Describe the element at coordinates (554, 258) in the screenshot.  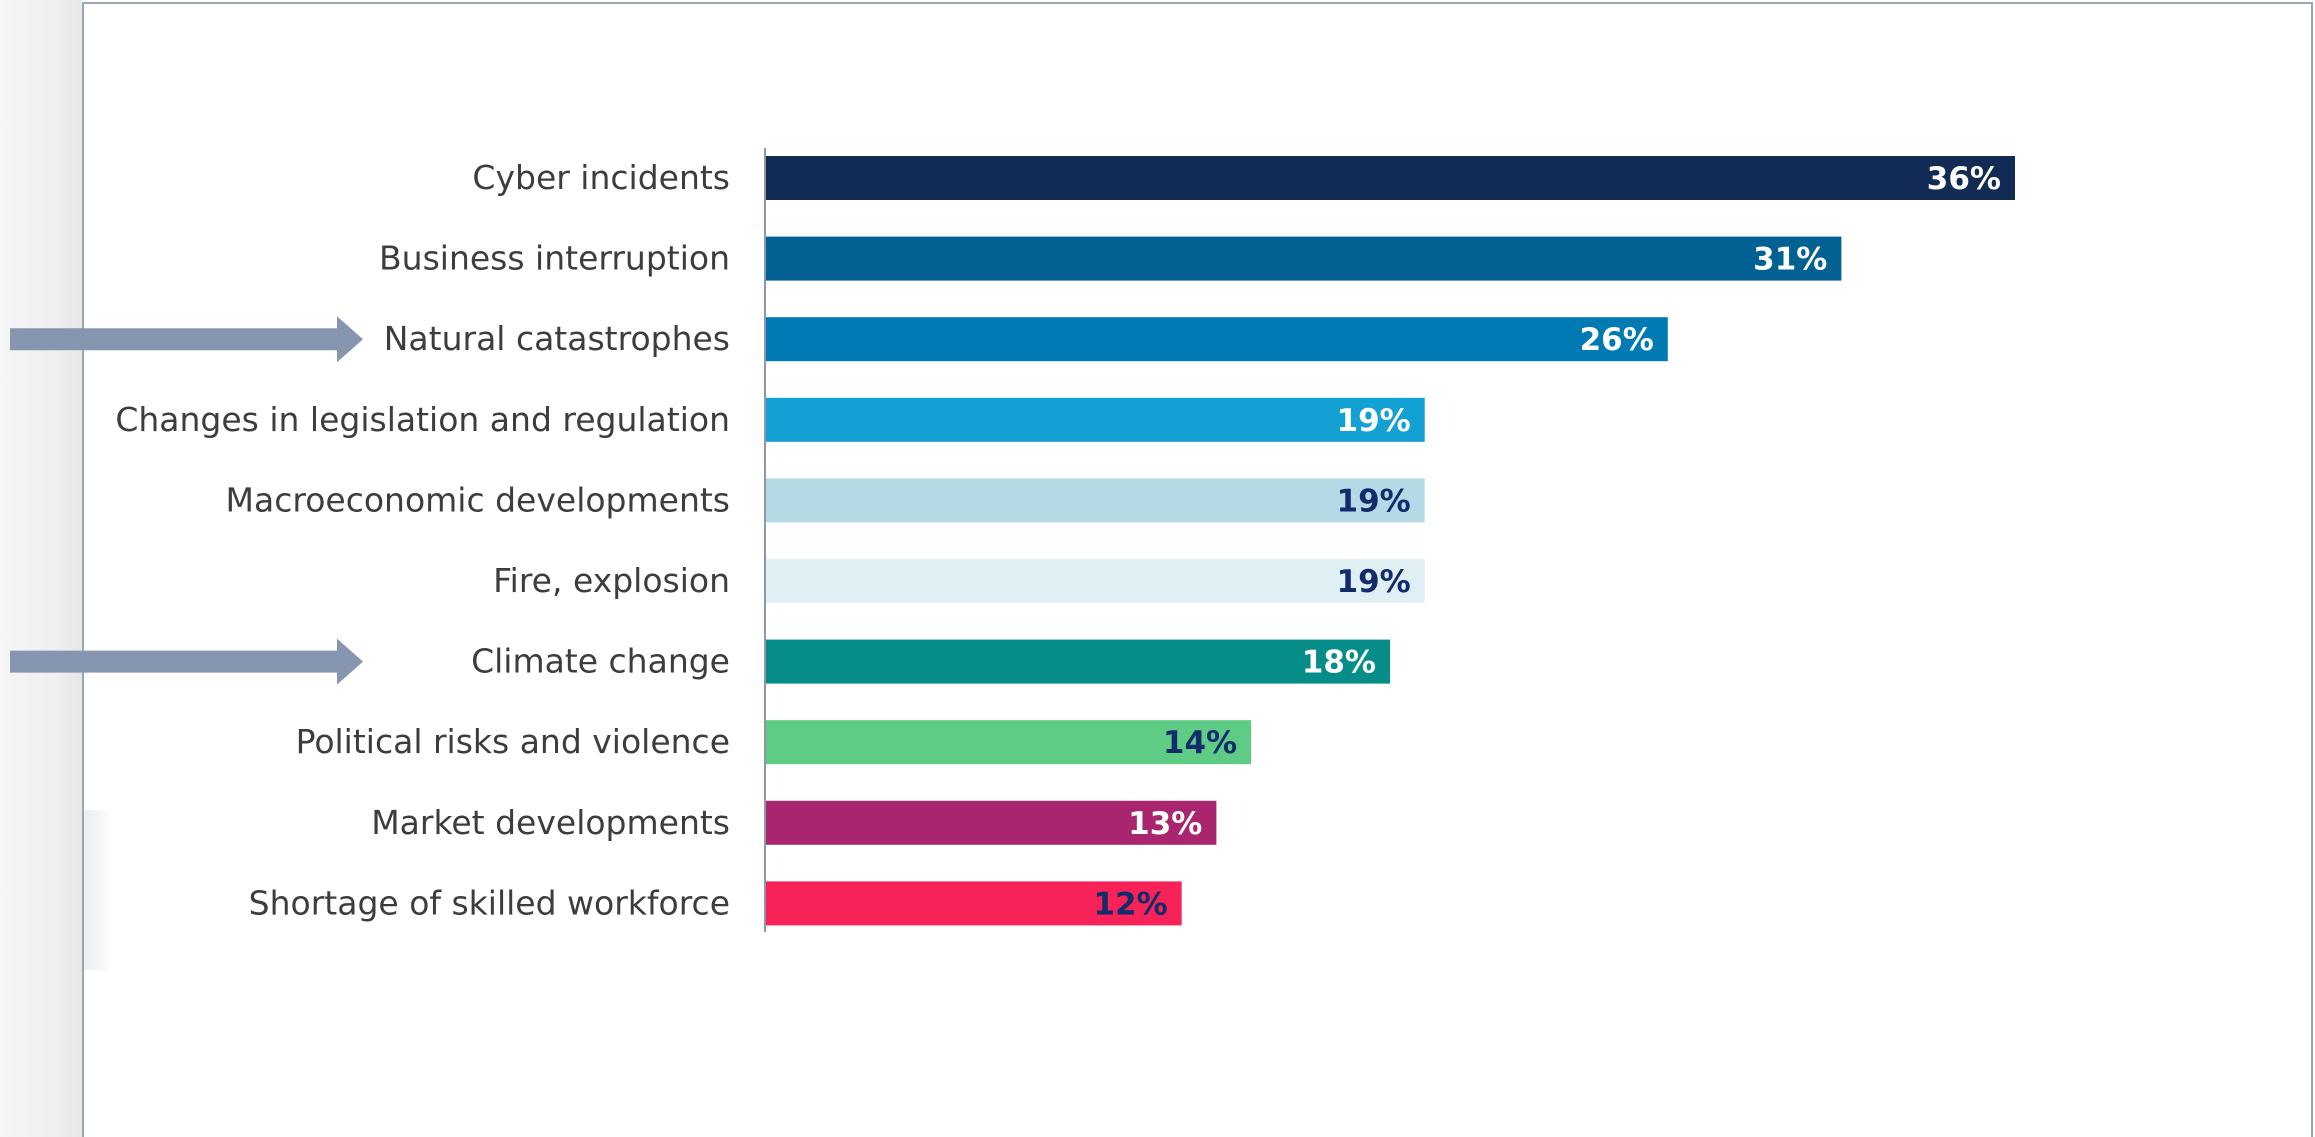
I see `category-label-business-interruption: Business interruption` at that location.